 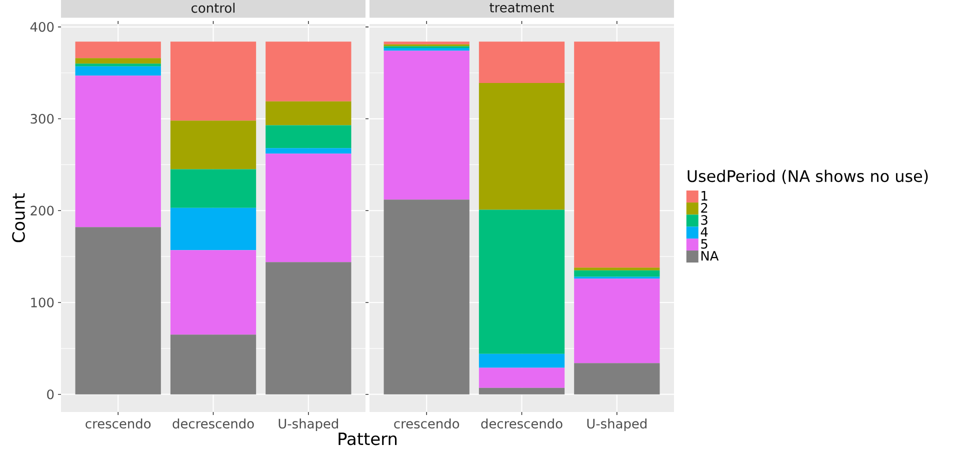 I want to click on legend-label: NA, so click(x=710, y=256).